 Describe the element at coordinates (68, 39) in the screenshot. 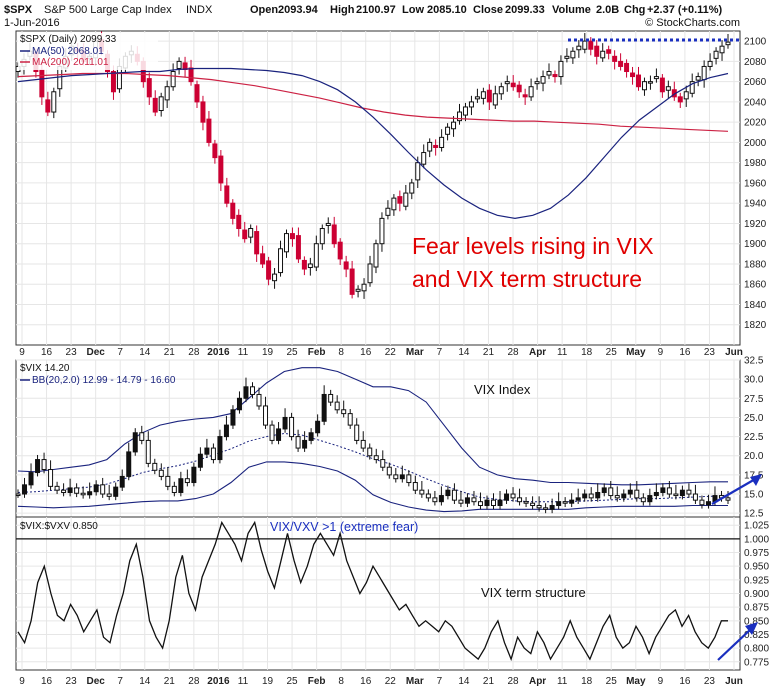

I see `price-series-label: $SPX (Daily) 2099.33` at that location.